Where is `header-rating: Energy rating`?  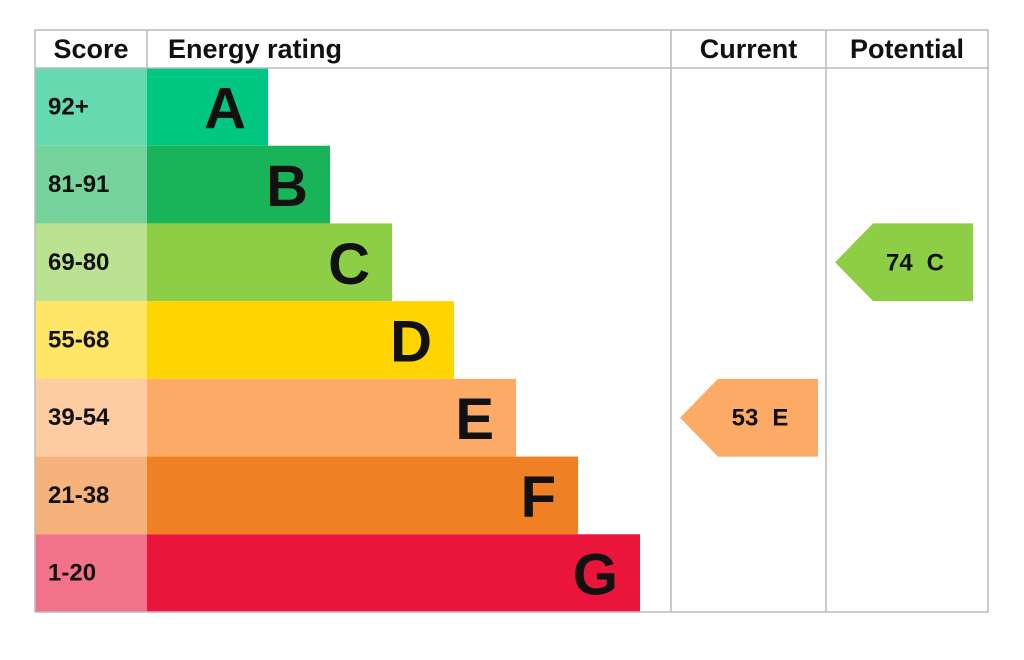
header-rating: Energy rating is located at coordinates (255, 49).